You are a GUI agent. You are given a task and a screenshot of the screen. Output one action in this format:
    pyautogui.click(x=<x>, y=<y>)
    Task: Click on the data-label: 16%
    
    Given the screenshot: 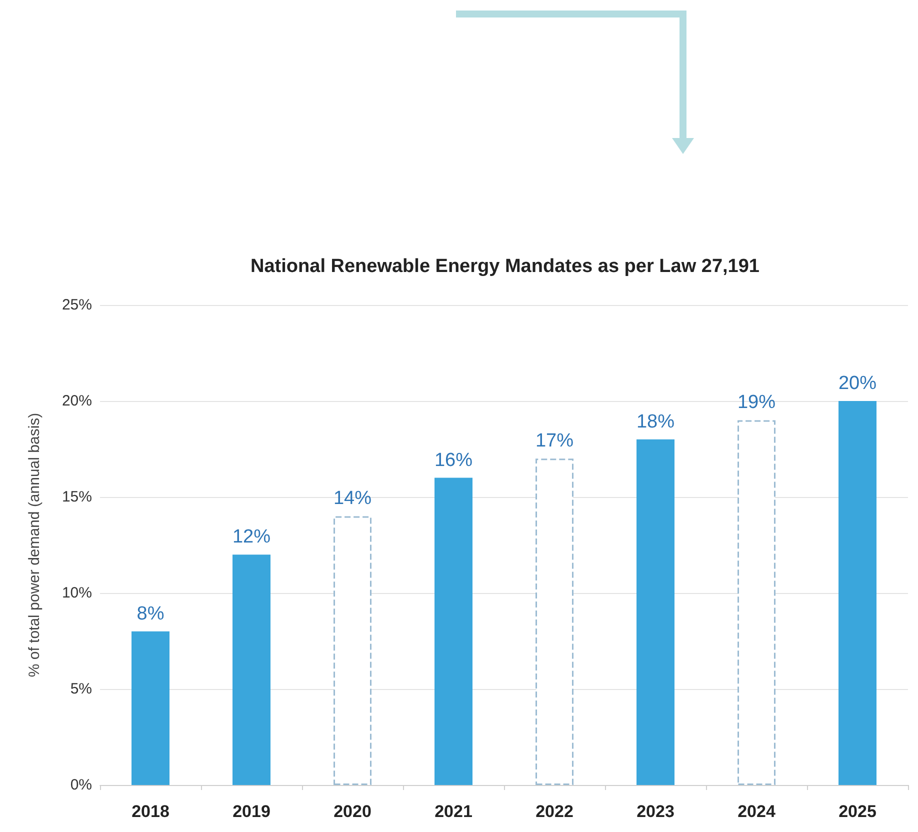 What is the action you would take?
    pyautogui.click(x=453, y=460)
    